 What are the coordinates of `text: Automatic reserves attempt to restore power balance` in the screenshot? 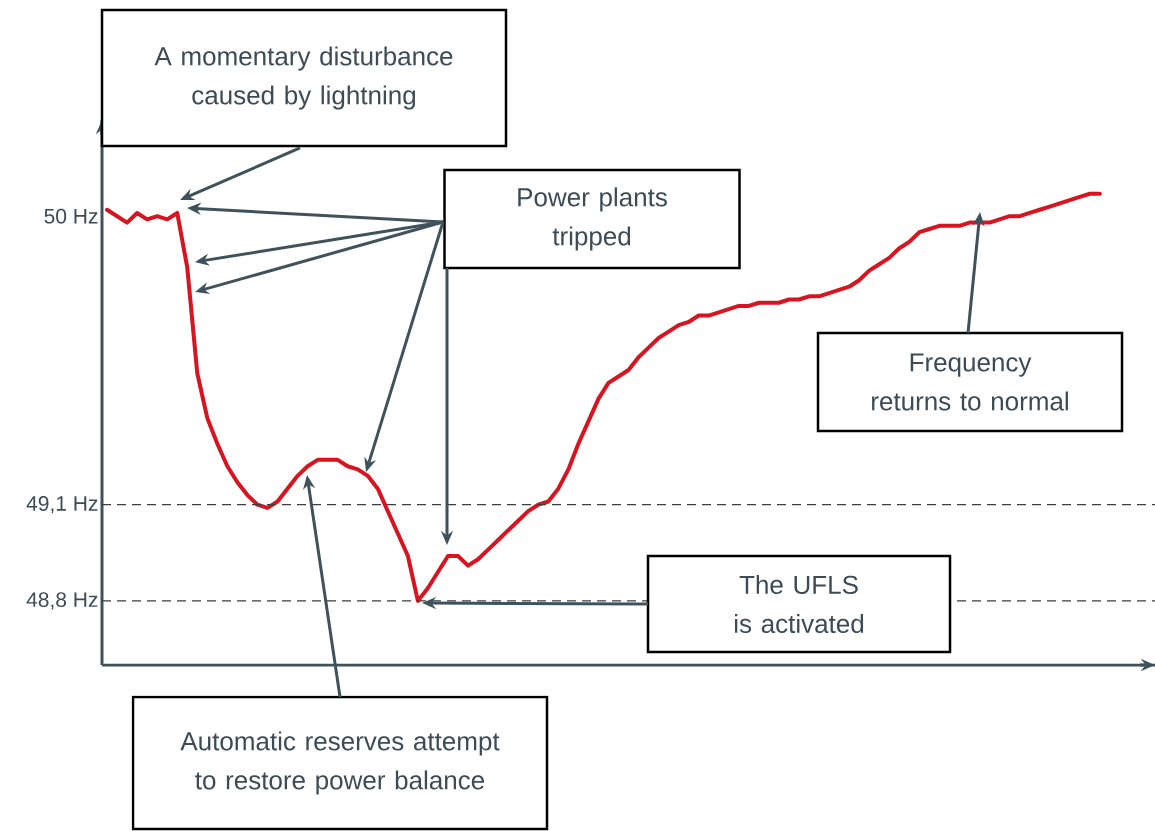 It's located at (340, 763).